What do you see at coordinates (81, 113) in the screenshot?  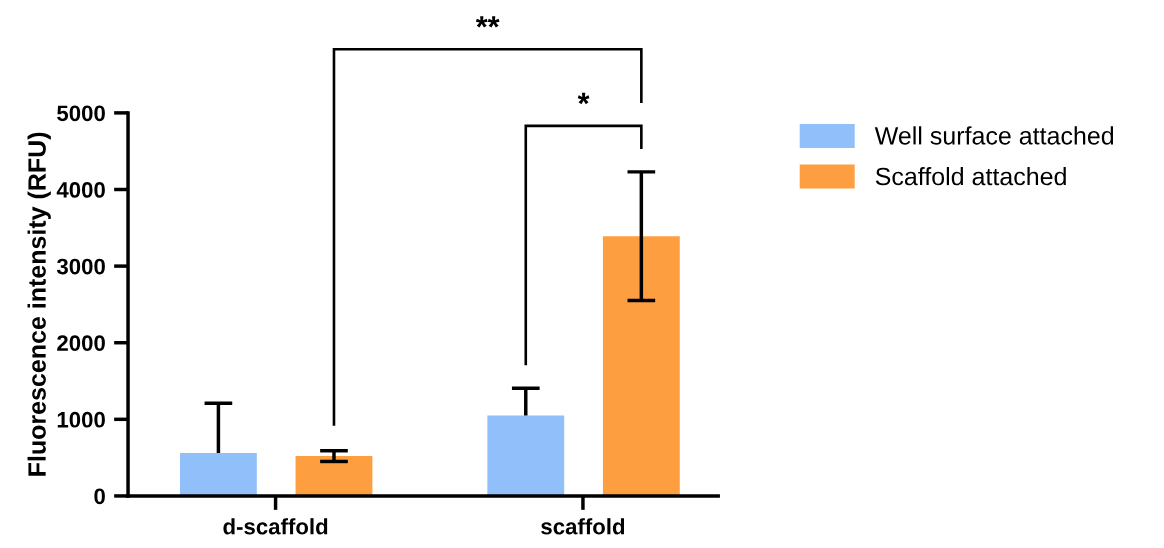 I see `y-tick-label: 5000` at bounding box center [81, 113].